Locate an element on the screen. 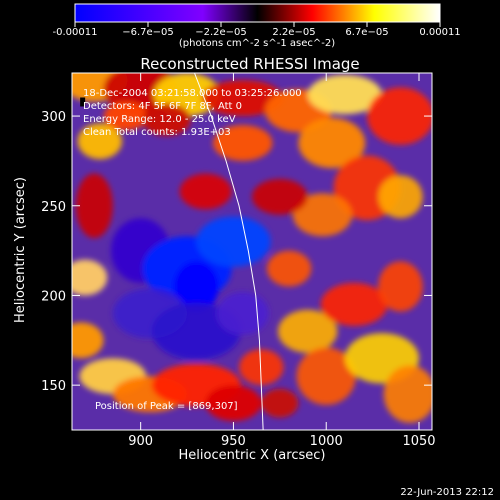  colorbar-tick-label-2: −2.2e−05 is located at coordinates (221, 32).